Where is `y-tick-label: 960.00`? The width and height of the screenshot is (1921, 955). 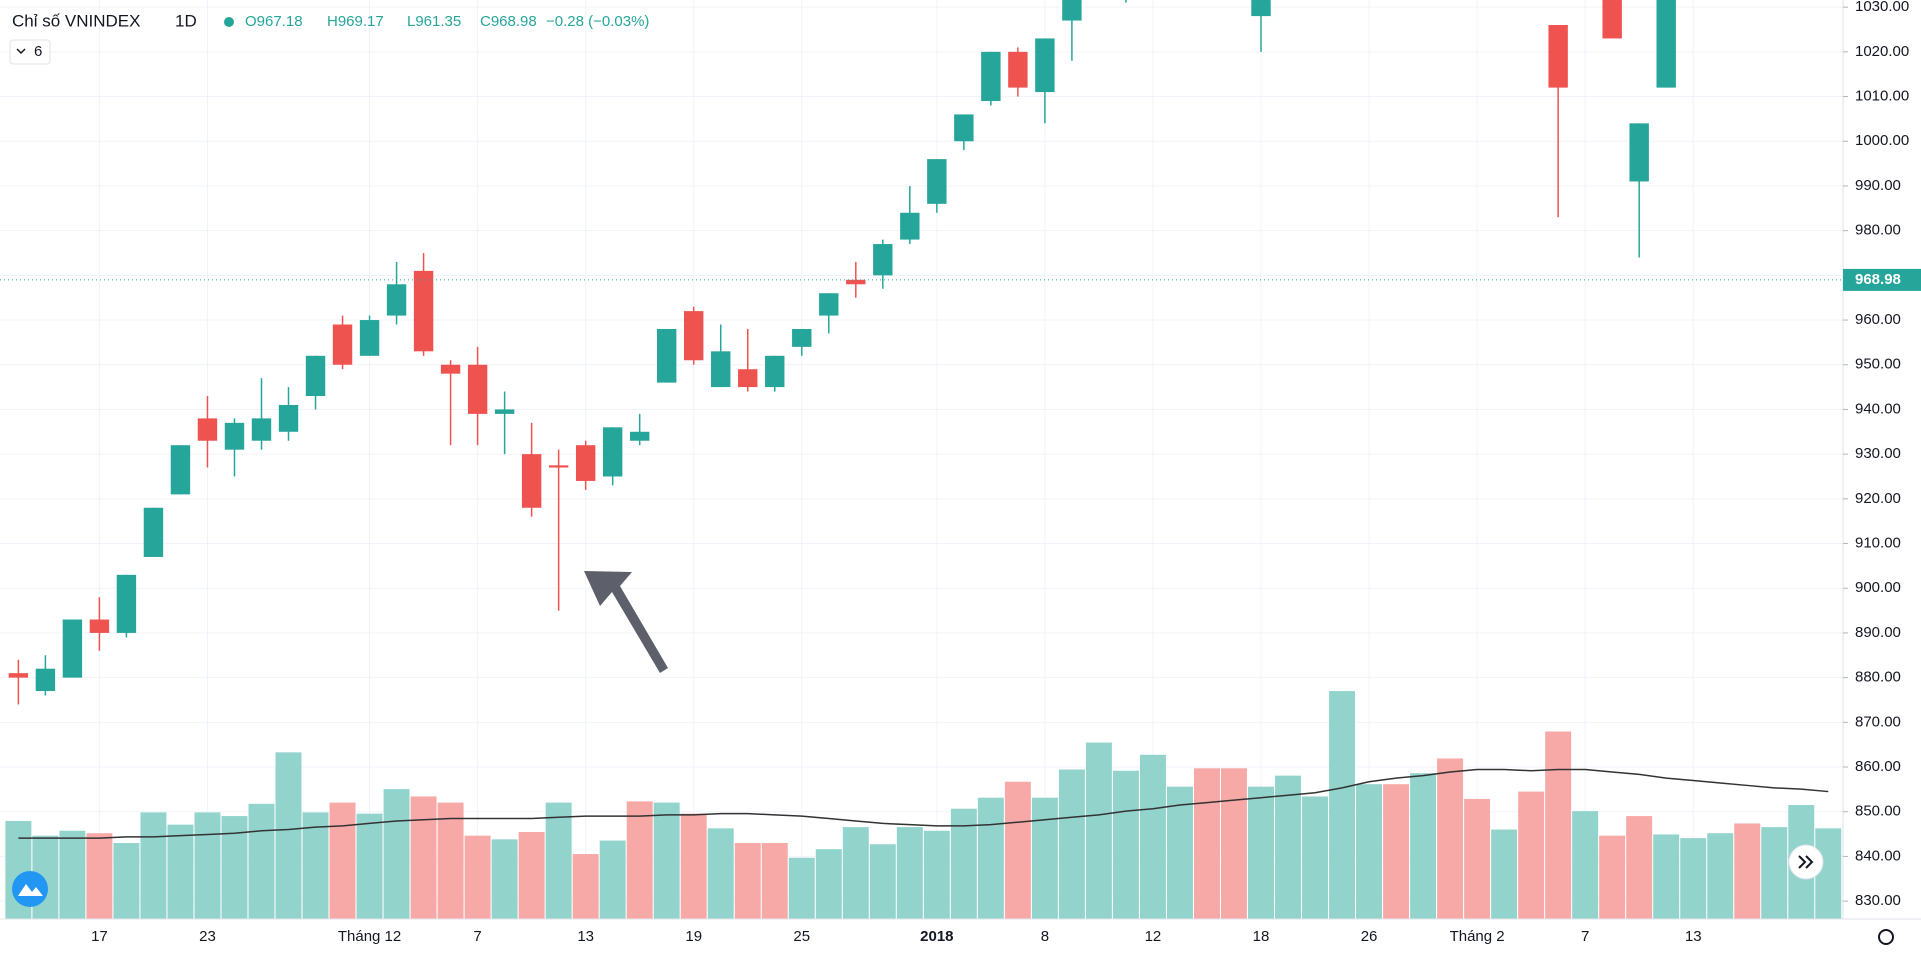 y-tick-label: 960.00 is located at coordinates (1878, 319).